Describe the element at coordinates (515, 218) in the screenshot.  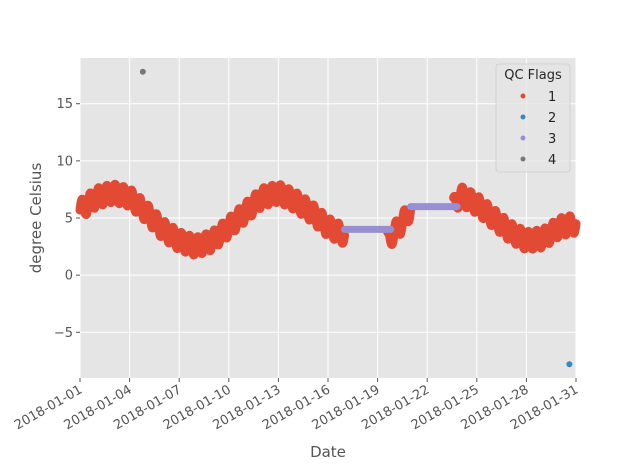
I see `flag-1-segment-c` at that location.